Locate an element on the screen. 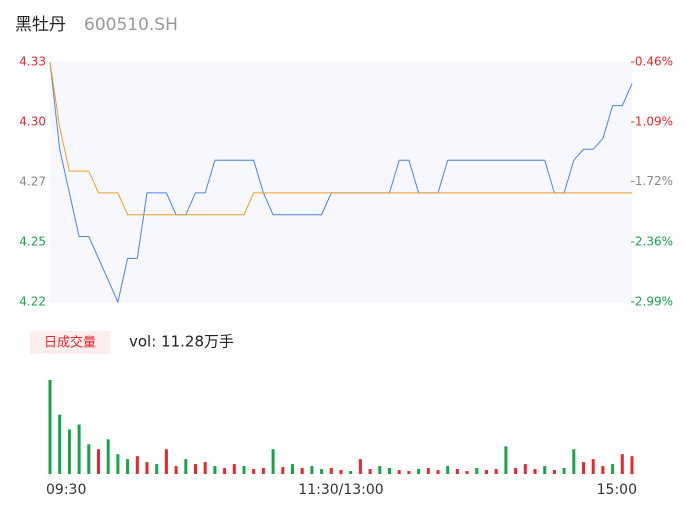 The height and width of the screenshot is (528, 686). stock-code: 600510.SH is located at coordinates (131, 25).